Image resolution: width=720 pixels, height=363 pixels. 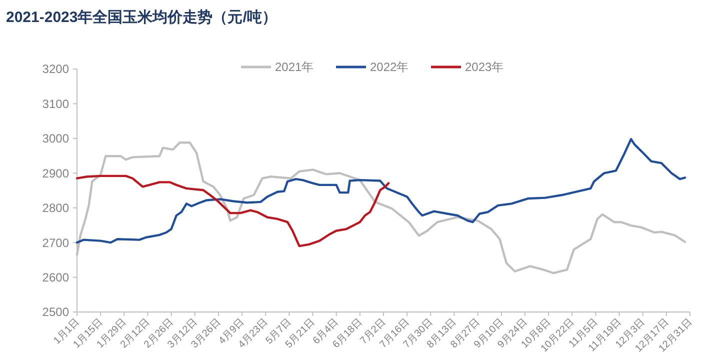 I want to click on y-tick-label: 2600, so click(x=56, y=277).